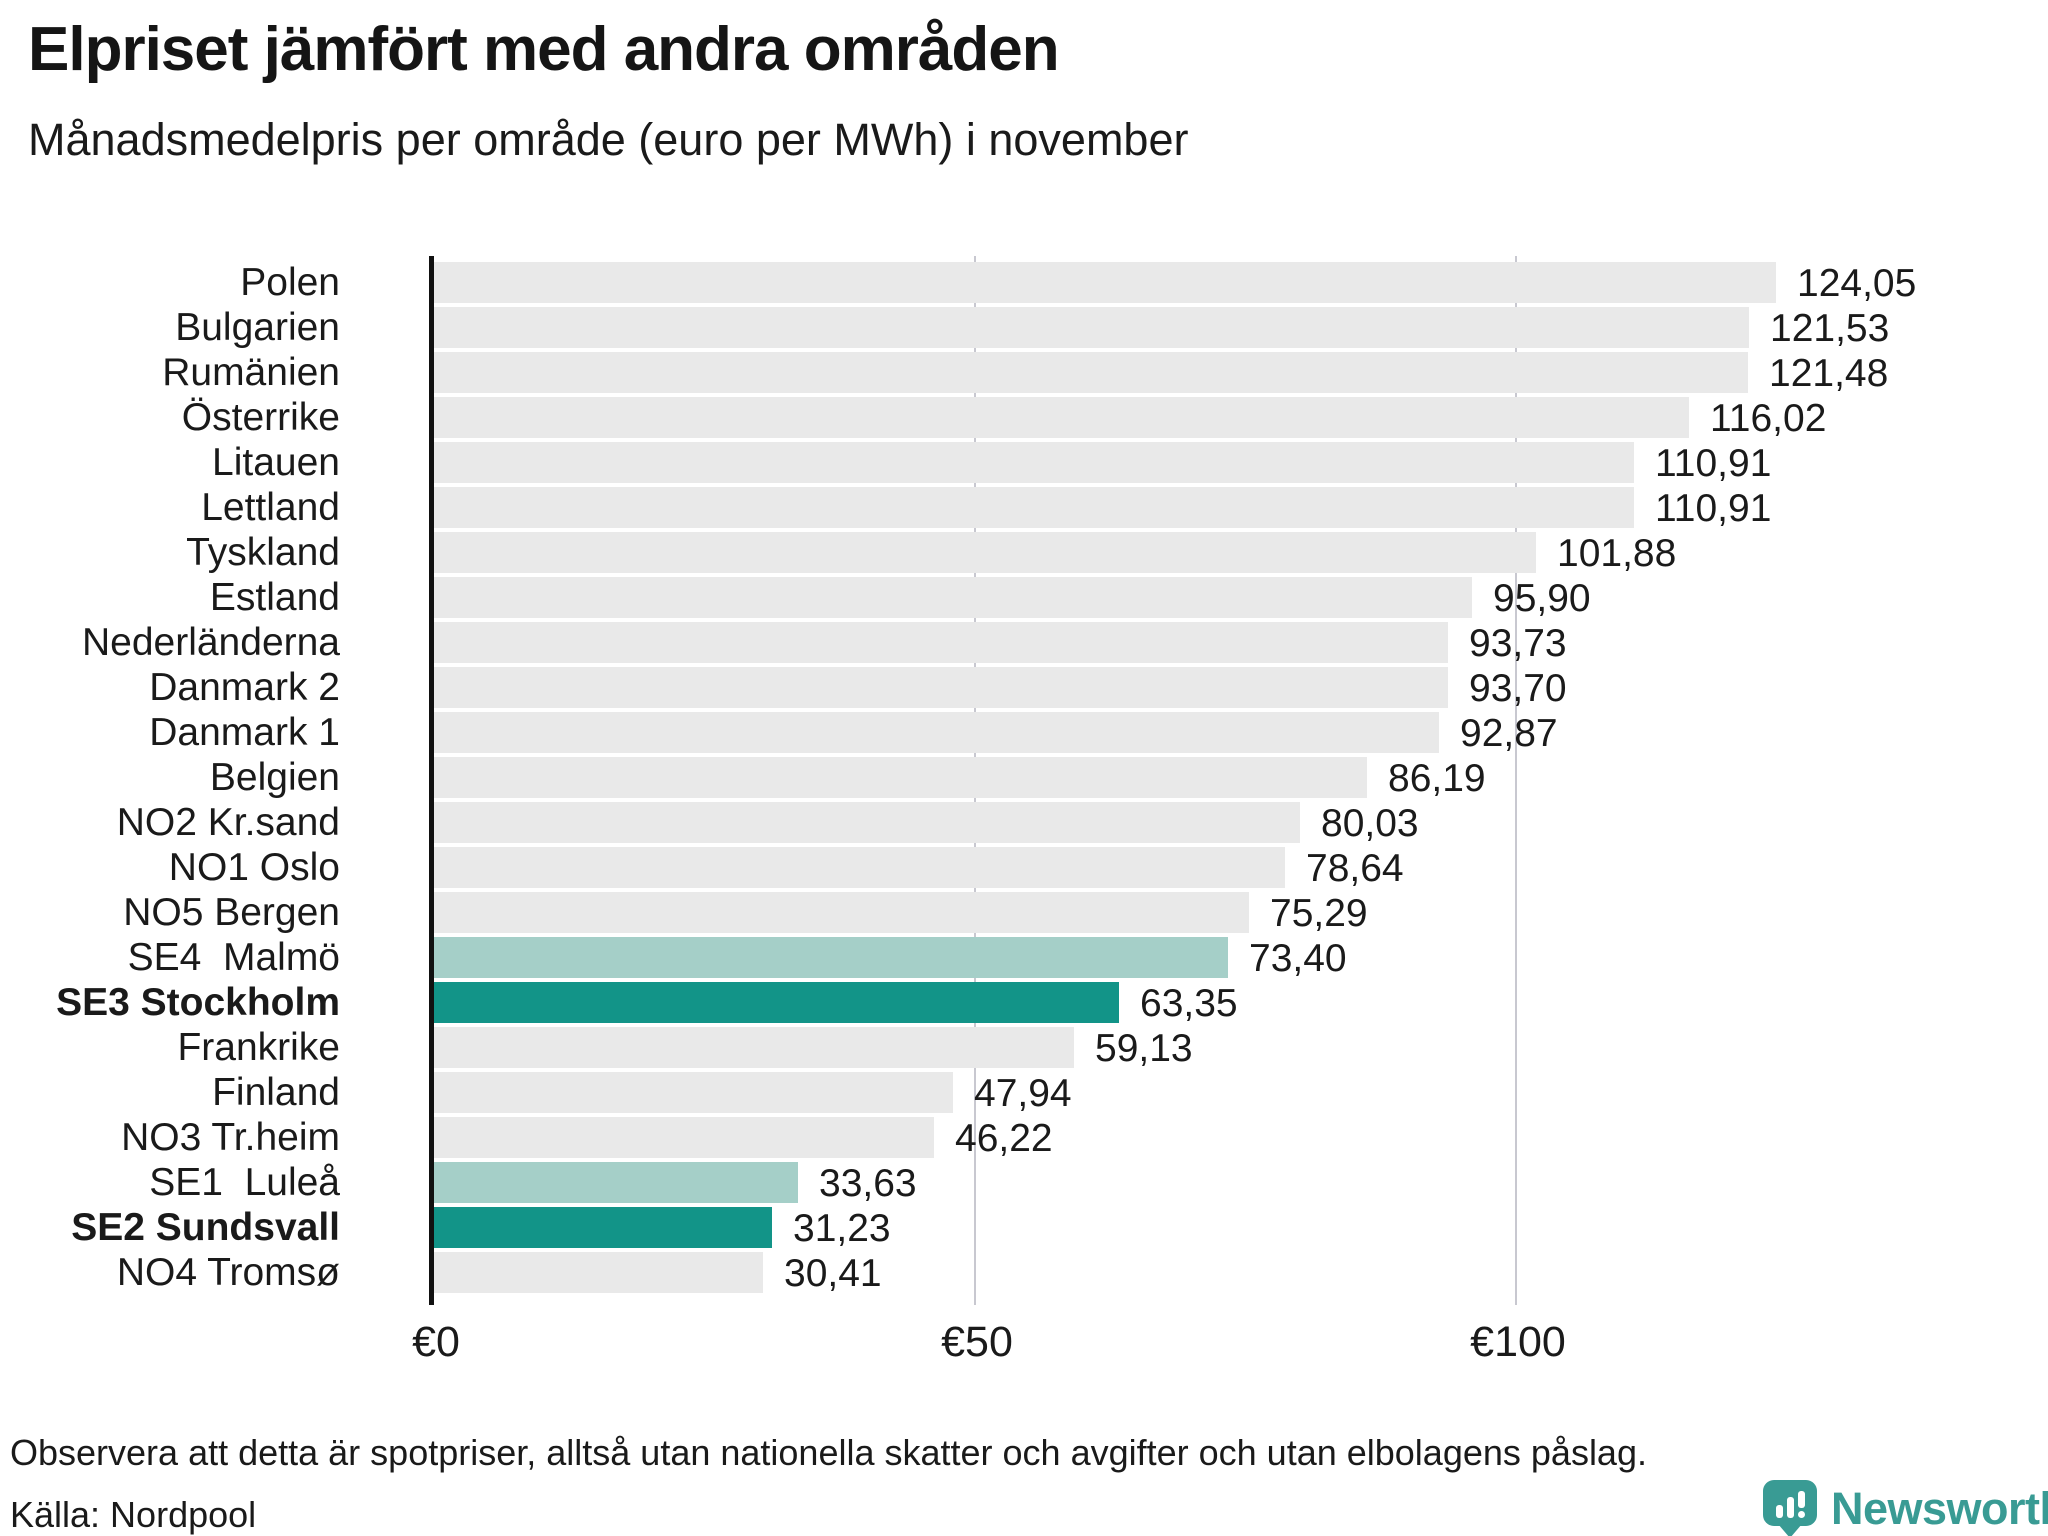 Image resolution: width=2048 pixels, height=1536 pixels. I want to click on bar-row: Estland 95,90, so click(1024, 597).